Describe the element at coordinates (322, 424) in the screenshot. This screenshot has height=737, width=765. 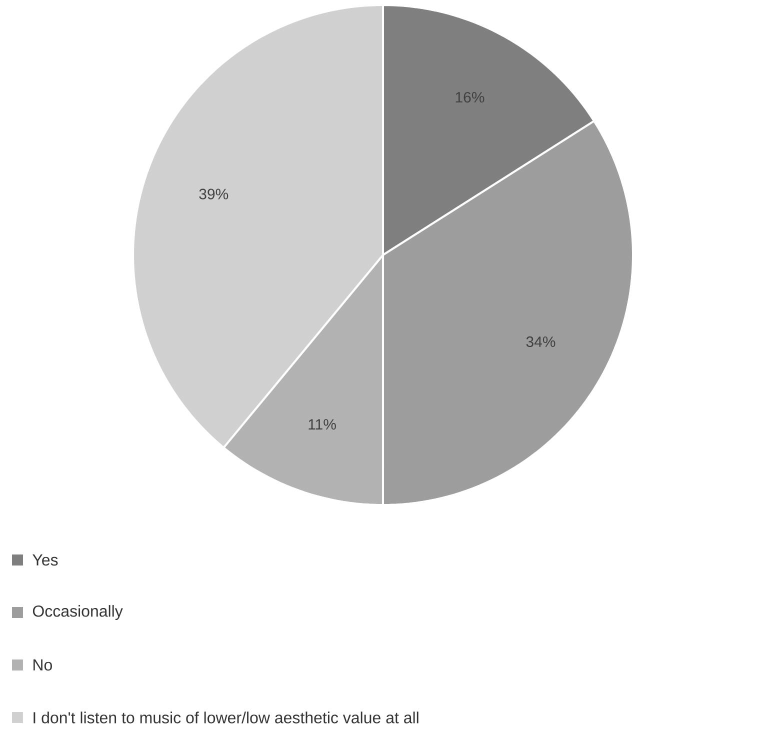
I see `data-label: 11%` at that location.